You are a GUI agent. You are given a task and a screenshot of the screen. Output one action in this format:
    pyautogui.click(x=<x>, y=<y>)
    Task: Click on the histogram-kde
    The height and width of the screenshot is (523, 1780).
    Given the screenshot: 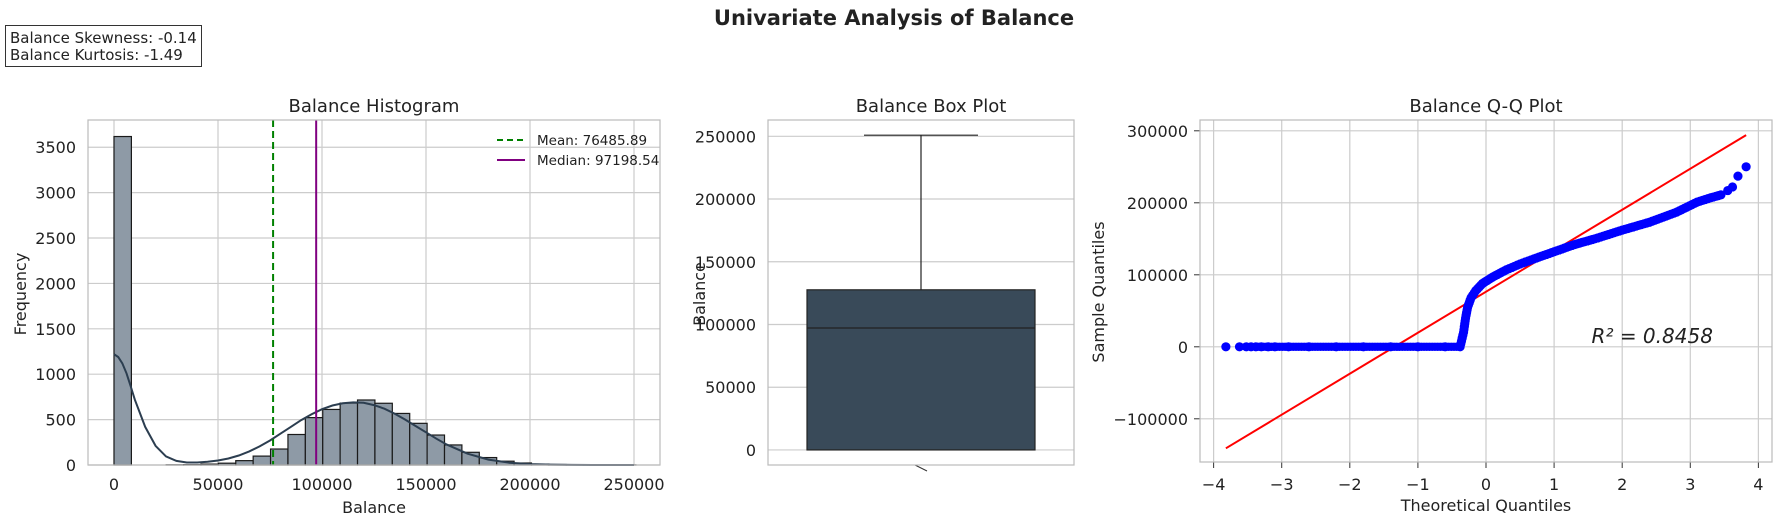 What is the action you would take?
    pyautogui.click(x=373, y=409)
    